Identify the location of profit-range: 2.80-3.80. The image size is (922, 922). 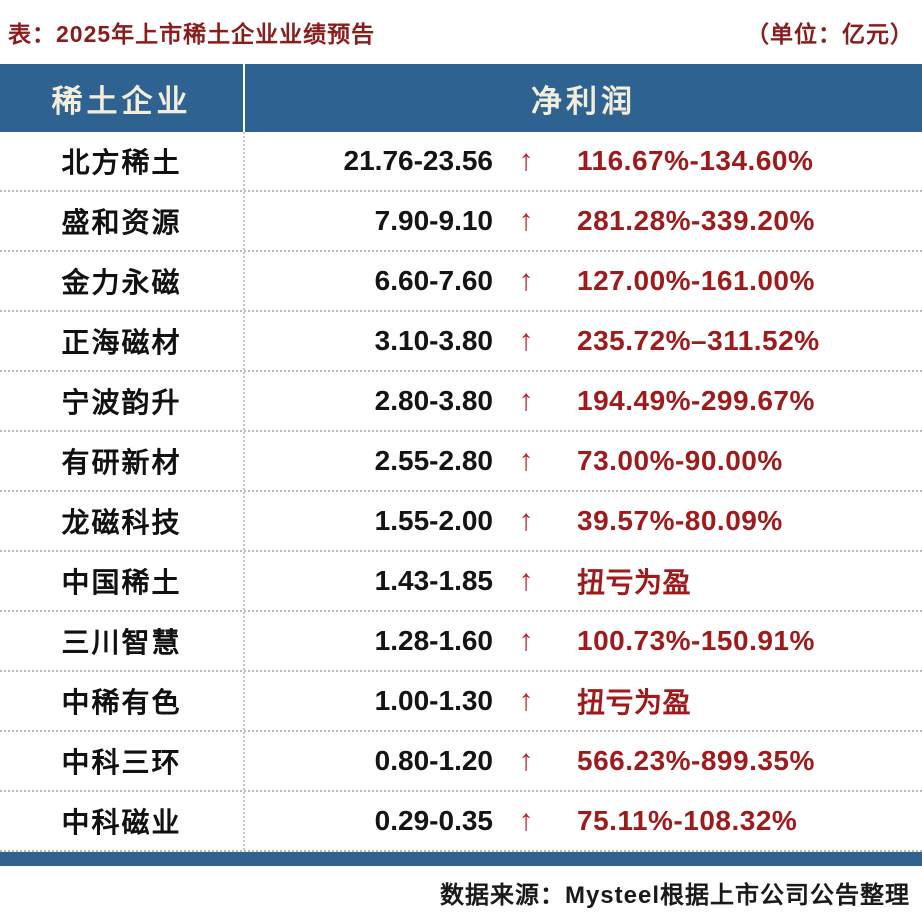
(433, 400).